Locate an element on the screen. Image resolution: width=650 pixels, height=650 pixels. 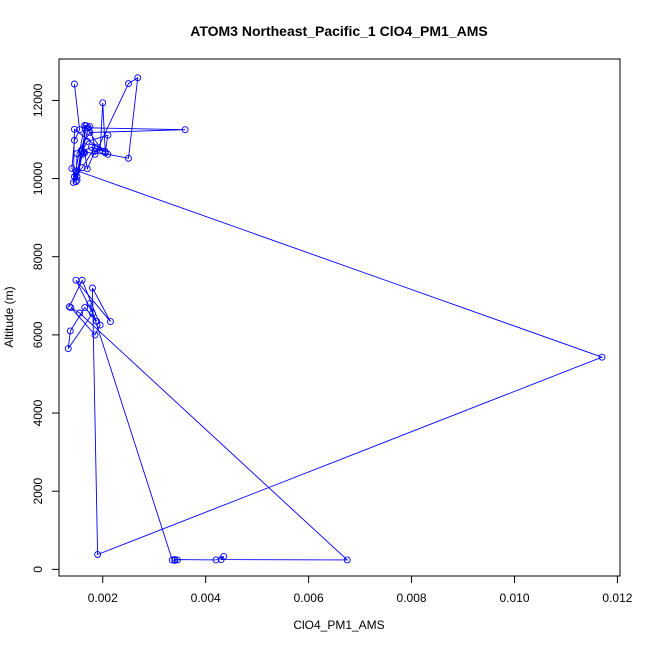
x-axis-label: ClO4_PM1_AMS is located at coordinates (338, 625).